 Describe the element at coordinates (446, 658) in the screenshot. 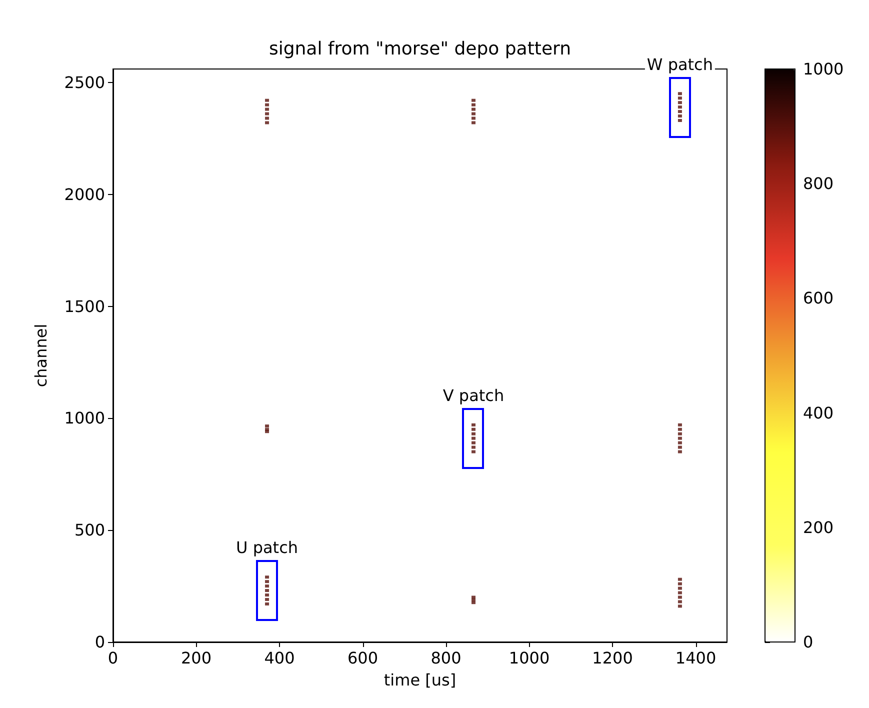

I see `x-tick-label: 800` at that location.